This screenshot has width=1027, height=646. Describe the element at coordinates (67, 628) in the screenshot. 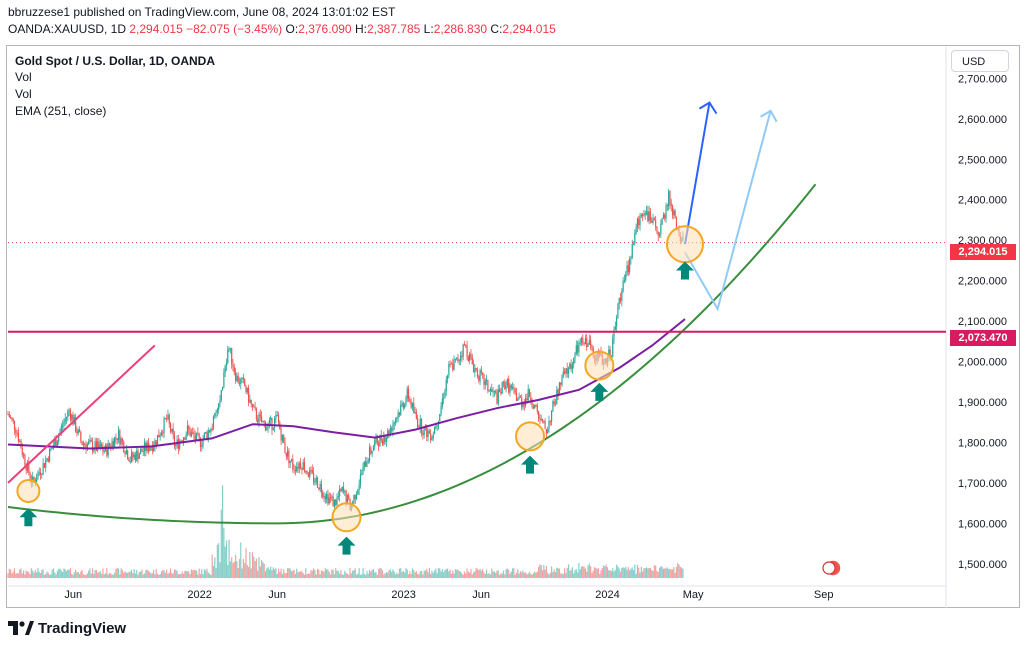

I see `tradingview-brand: TradingView` at that location.